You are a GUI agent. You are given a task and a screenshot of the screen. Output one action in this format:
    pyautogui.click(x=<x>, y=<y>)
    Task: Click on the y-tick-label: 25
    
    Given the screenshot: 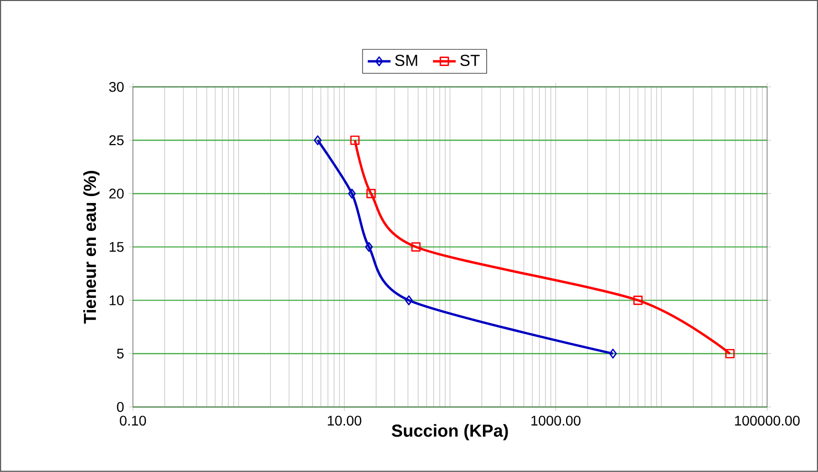 What is the action you would take?
    pyautogui.click(x=116, y=140)
    